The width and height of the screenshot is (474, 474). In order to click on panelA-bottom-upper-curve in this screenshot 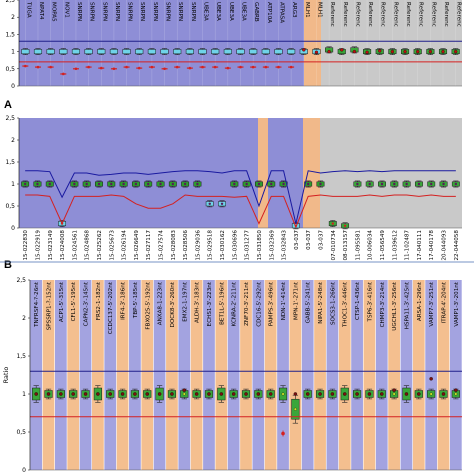, I will do `click(240, 197)`.